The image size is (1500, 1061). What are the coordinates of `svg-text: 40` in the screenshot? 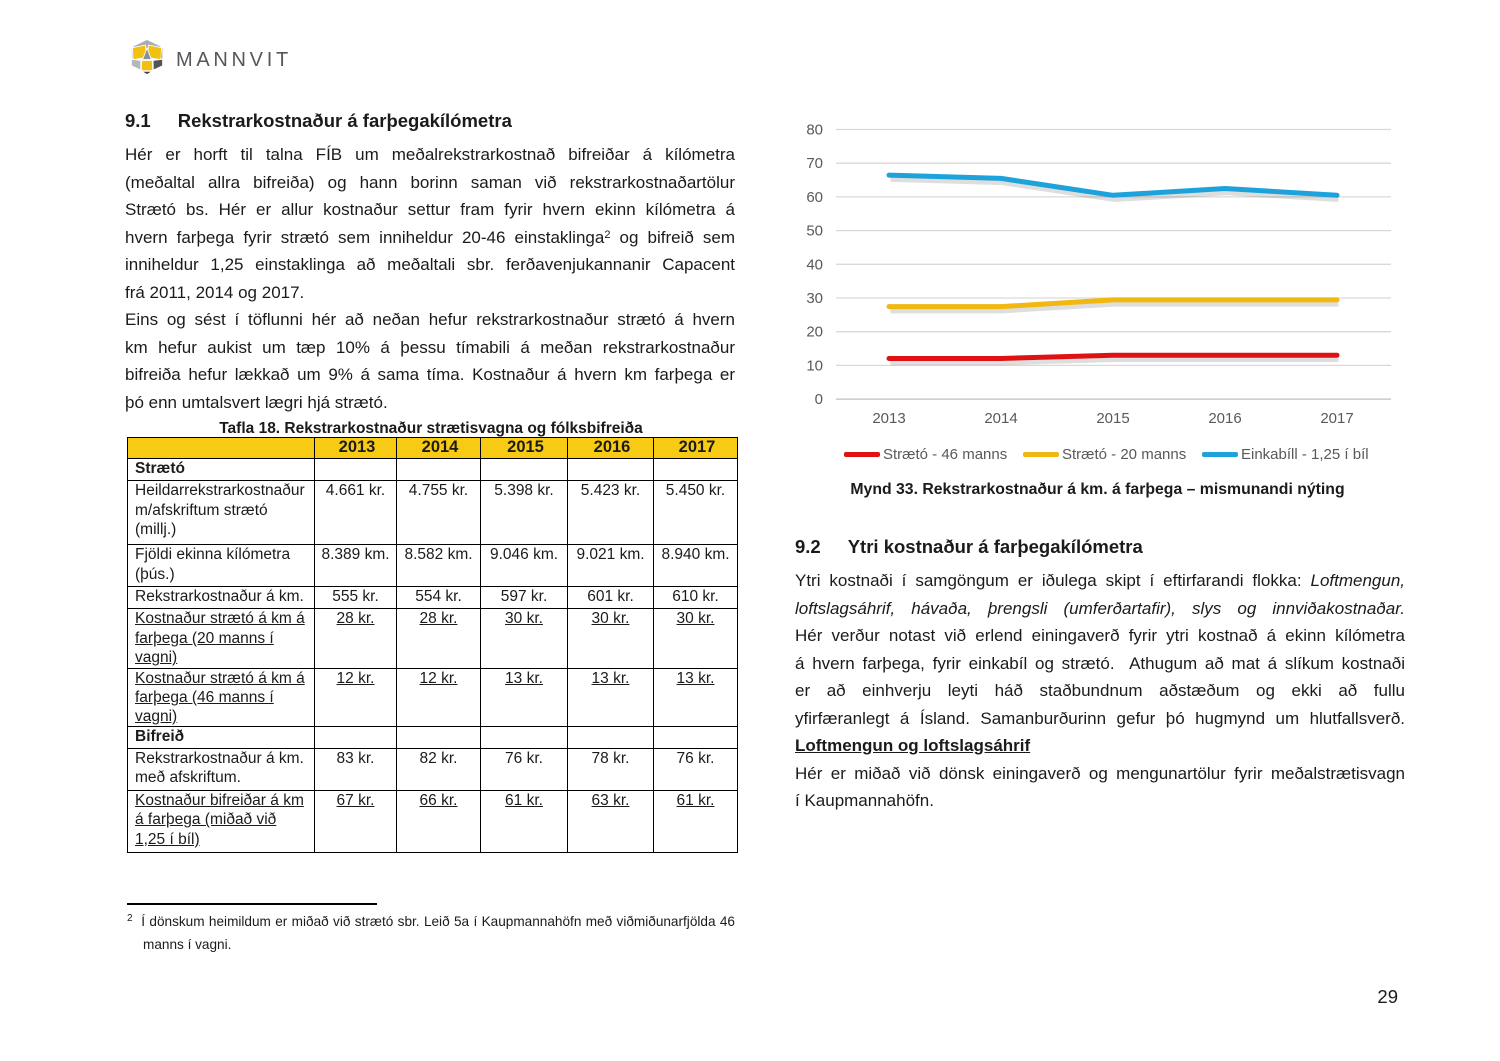 It's located at (814, 264).